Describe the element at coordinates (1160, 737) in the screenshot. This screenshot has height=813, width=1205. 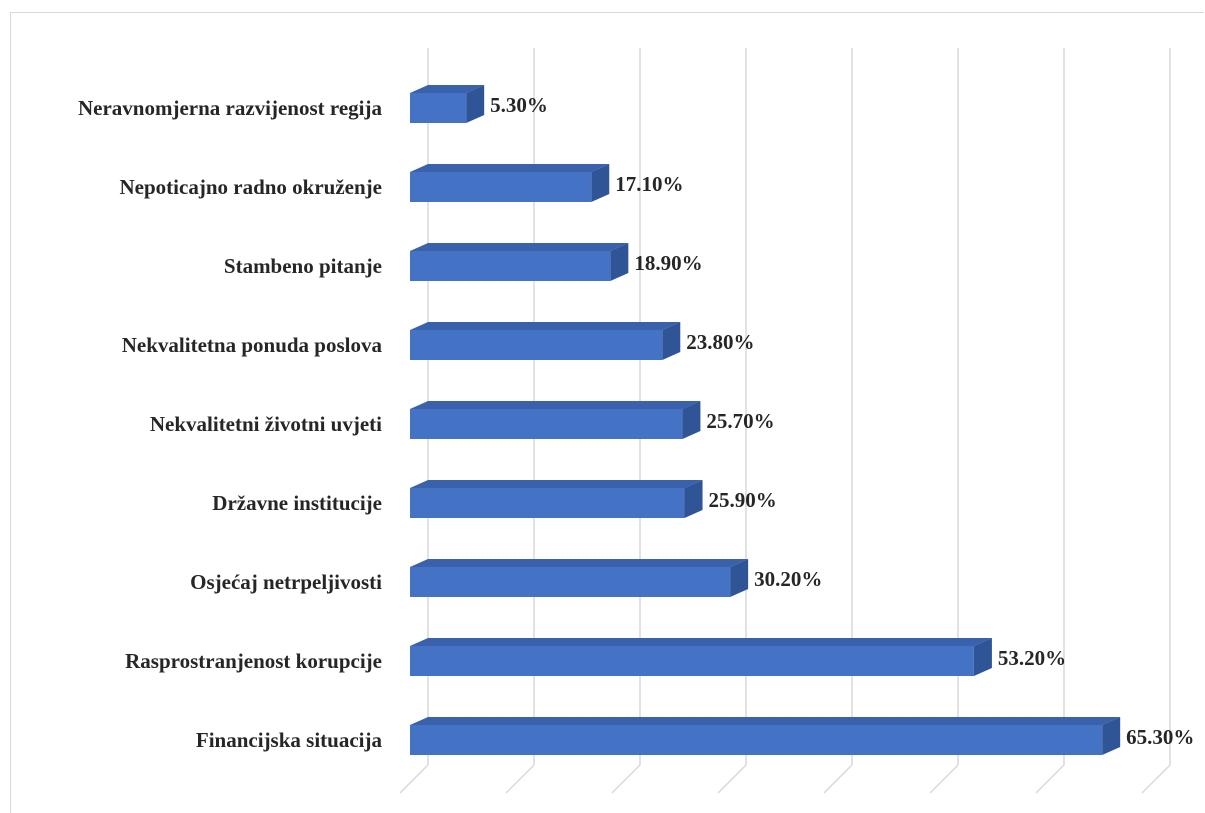
I see `data-label: 65.30%` at that location.